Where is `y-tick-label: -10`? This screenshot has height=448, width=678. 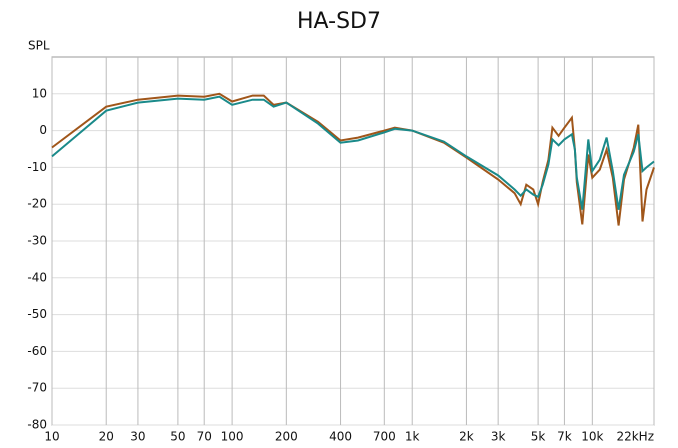 y-tick-label: -10 is located at coordinates (37, 167).